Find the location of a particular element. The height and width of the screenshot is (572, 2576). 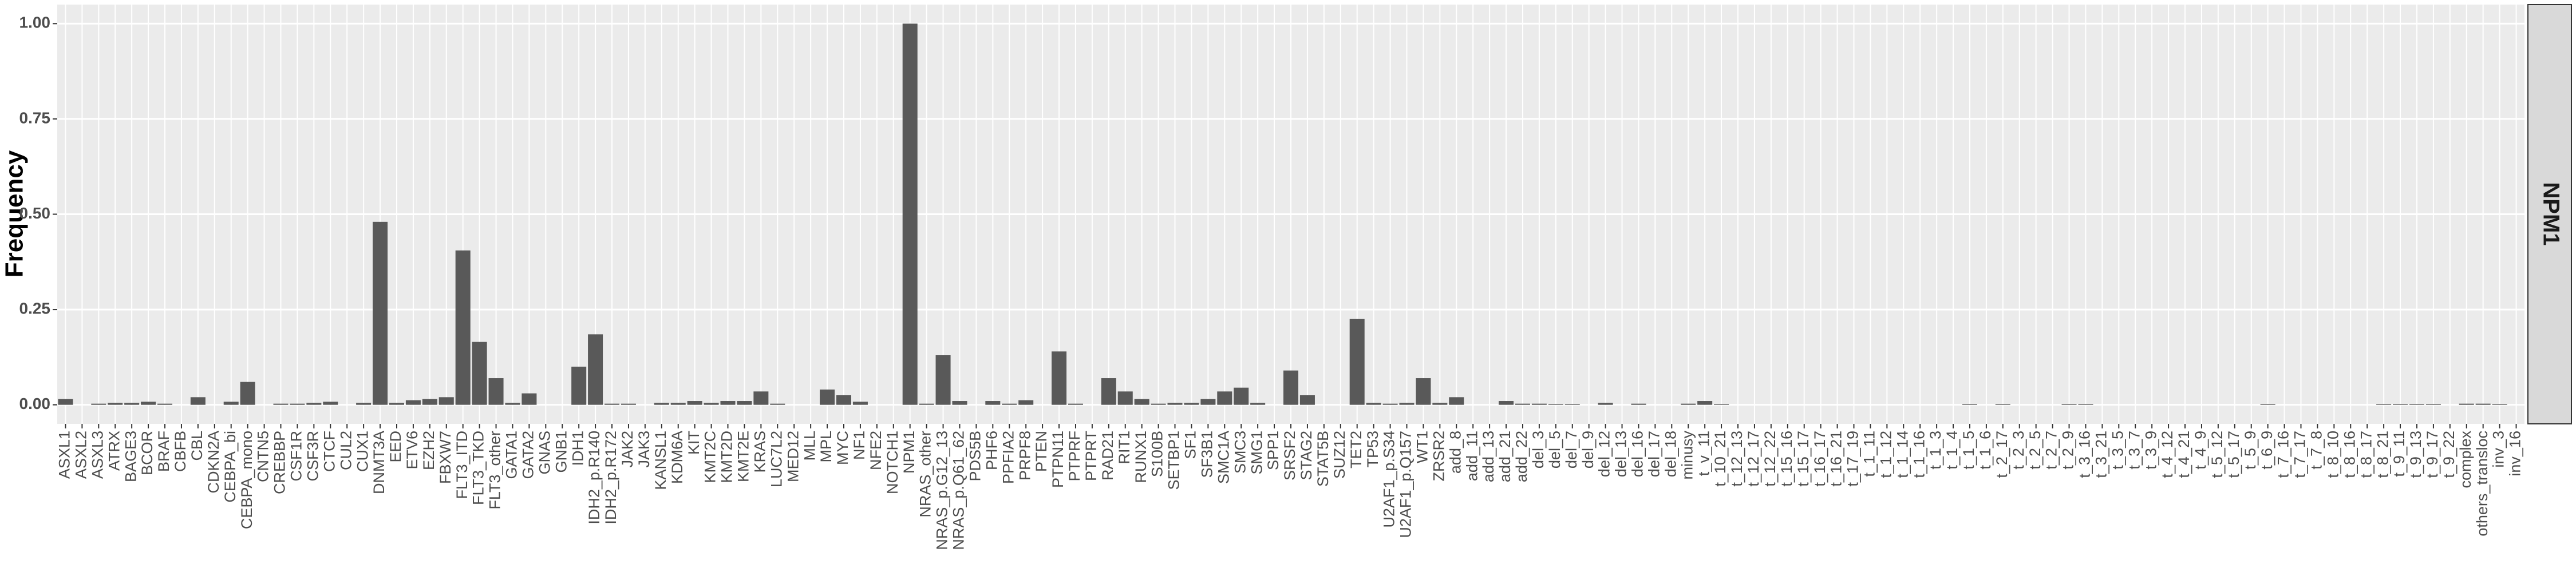

x-tick-label: CTCF is located at coordinates (329, 451).